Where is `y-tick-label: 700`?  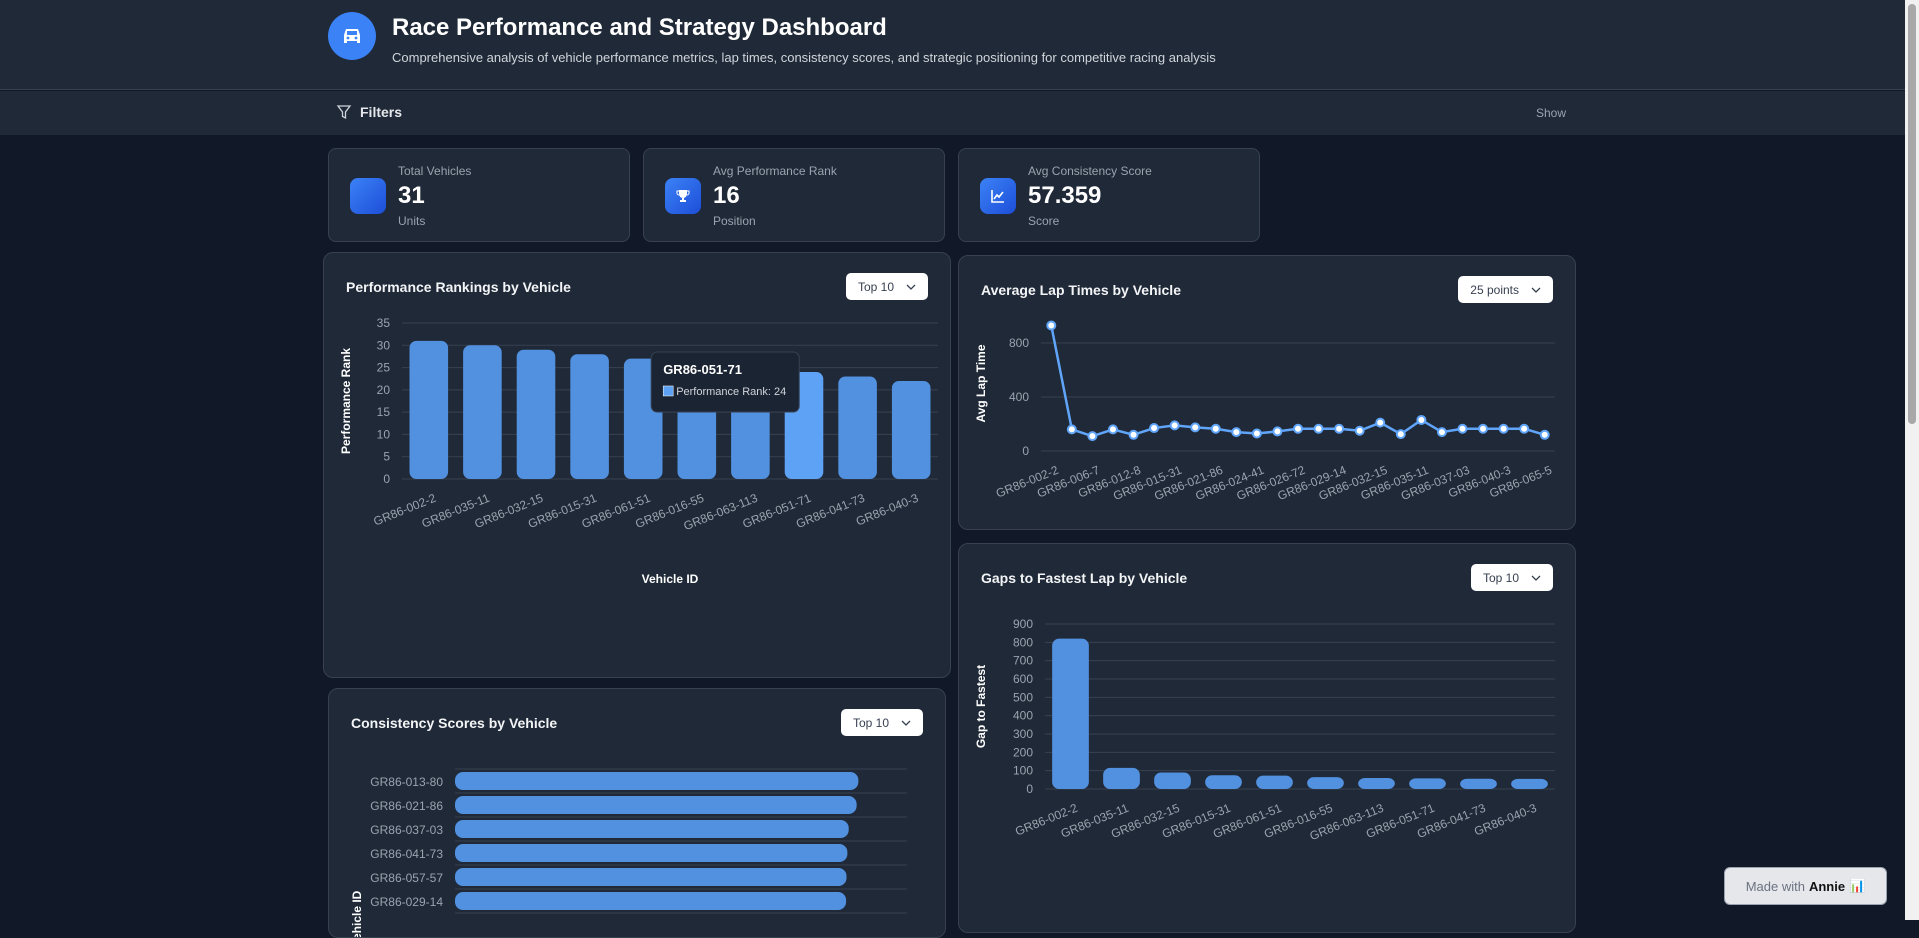 y-tick-label: 700 is located at coordinates (1023, 661).